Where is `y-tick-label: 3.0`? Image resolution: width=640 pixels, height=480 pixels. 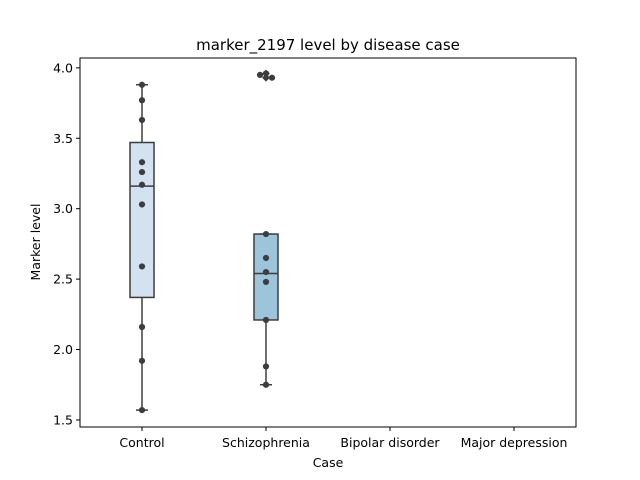 y-tick-label: 3.0 is located at coordinates (63, 208).